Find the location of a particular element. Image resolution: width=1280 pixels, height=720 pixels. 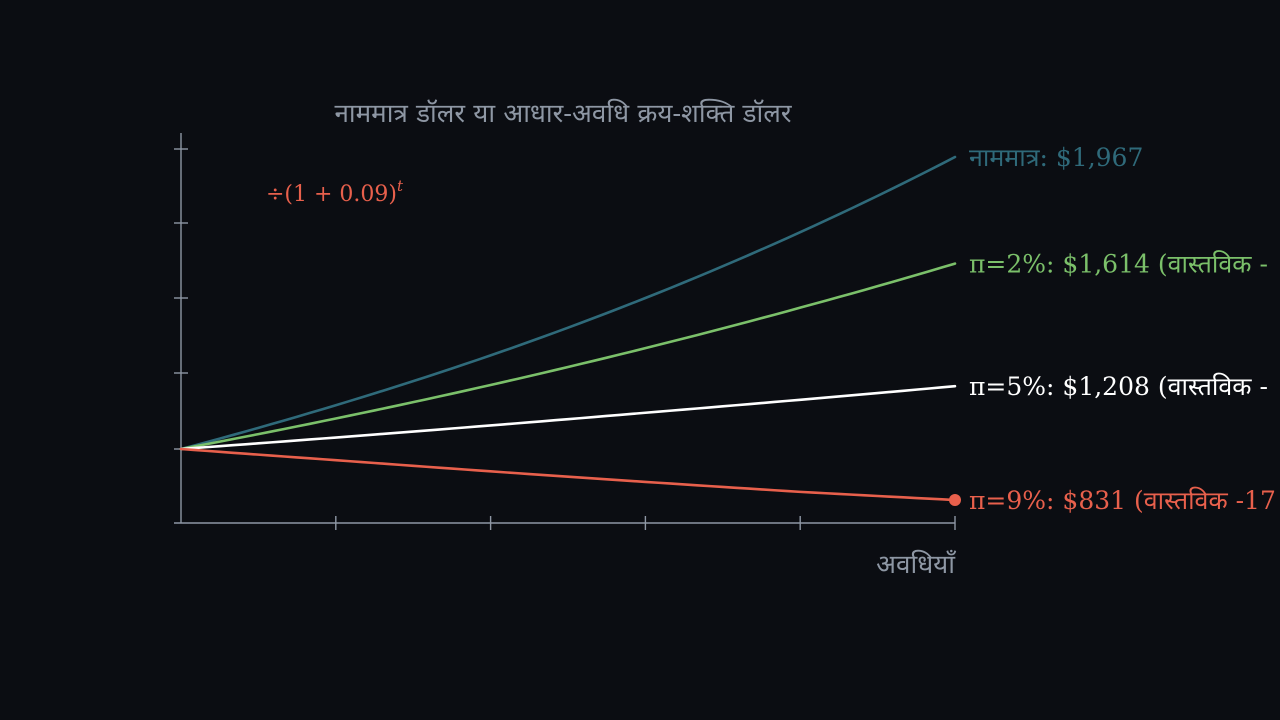

series-4-end-marker is located at coordinates (955, 500).